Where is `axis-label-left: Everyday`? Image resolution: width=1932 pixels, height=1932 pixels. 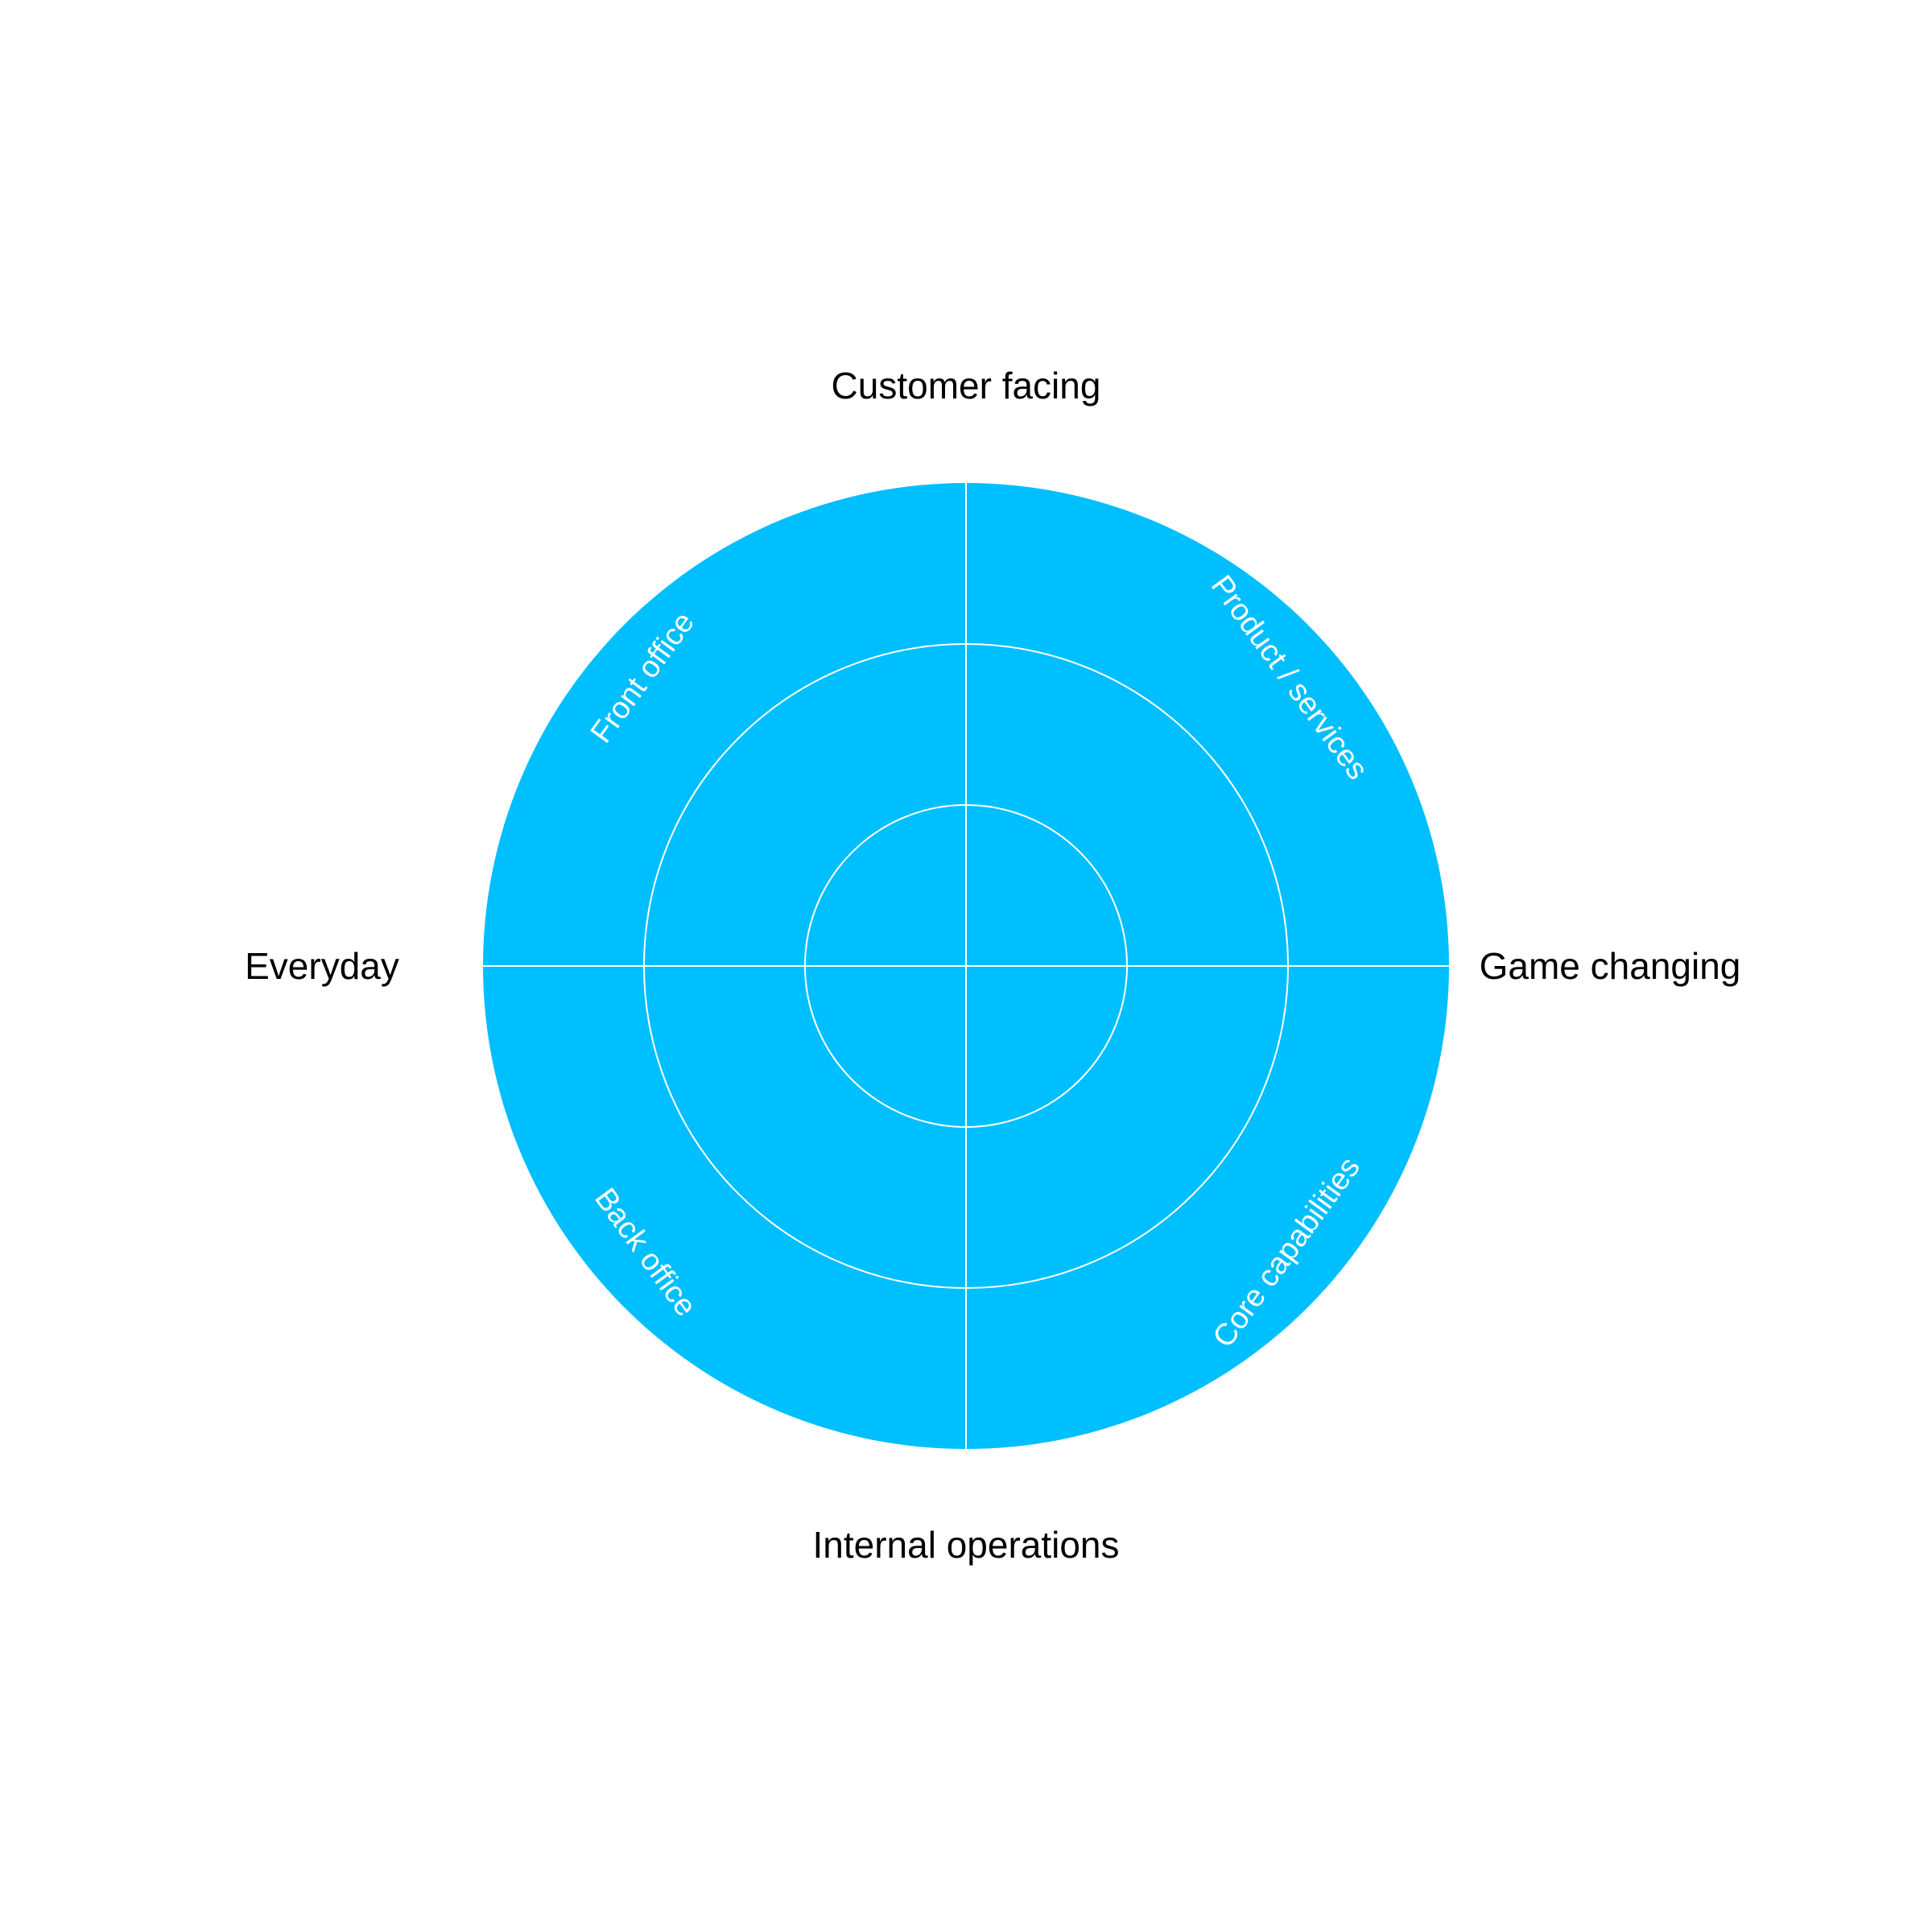
axis-label-left: Everyday is located at coordinates (322, 966).